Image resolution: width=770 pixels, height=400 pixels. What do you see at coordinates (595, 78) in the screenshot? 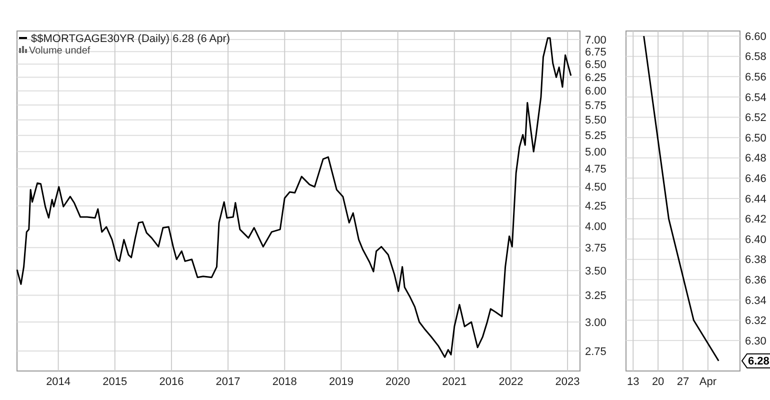
I see `y-tick-label: 6.25` at bounding box center [595, 78].